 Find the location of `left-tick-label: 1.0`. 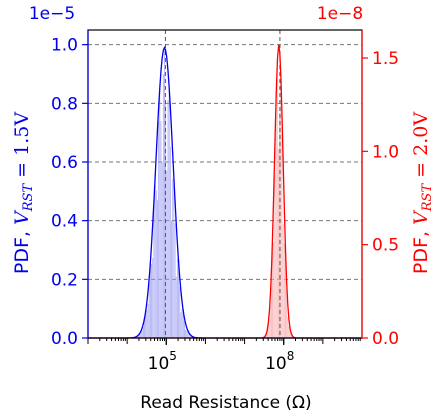

left-tick-label: 1.0 is located at coordinates (64, 46).